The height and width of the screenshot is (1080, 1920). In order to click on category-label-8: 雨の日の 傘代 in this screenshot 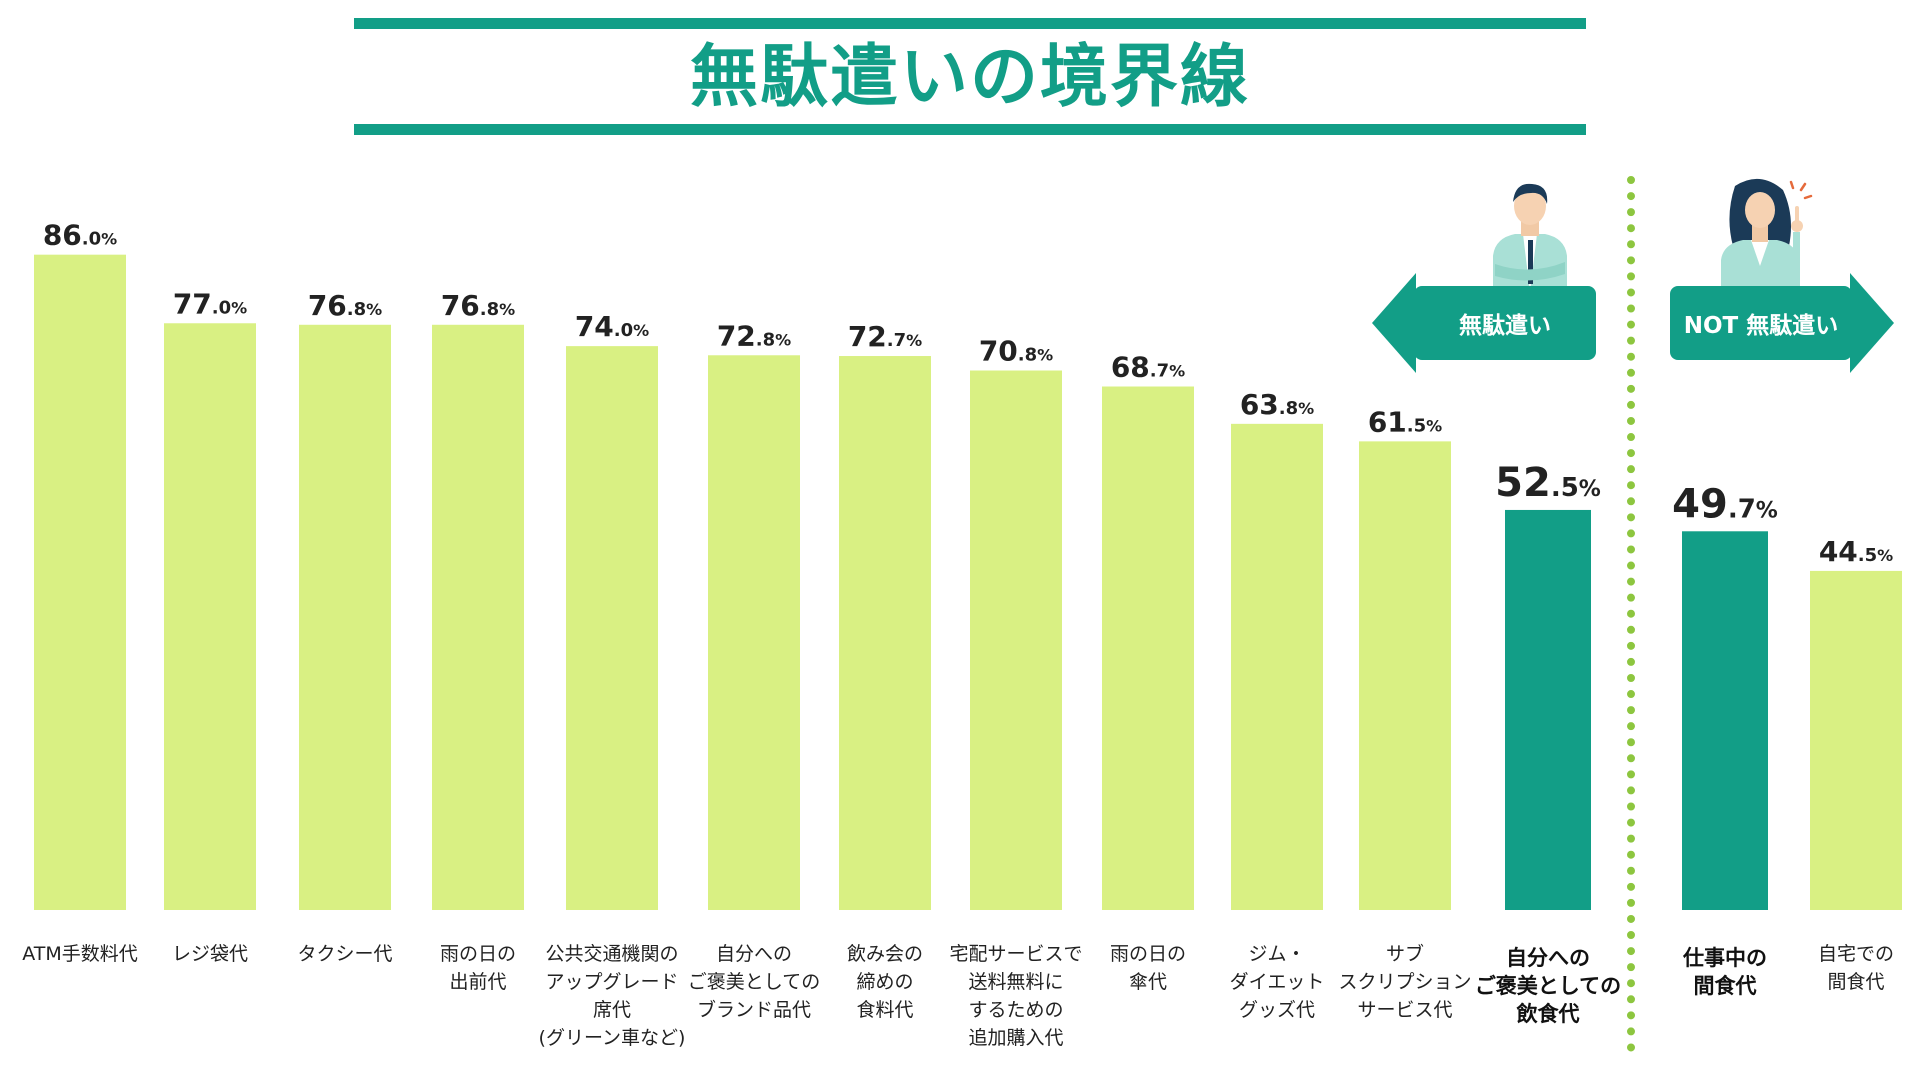, I will do `click(1147, 968)`.